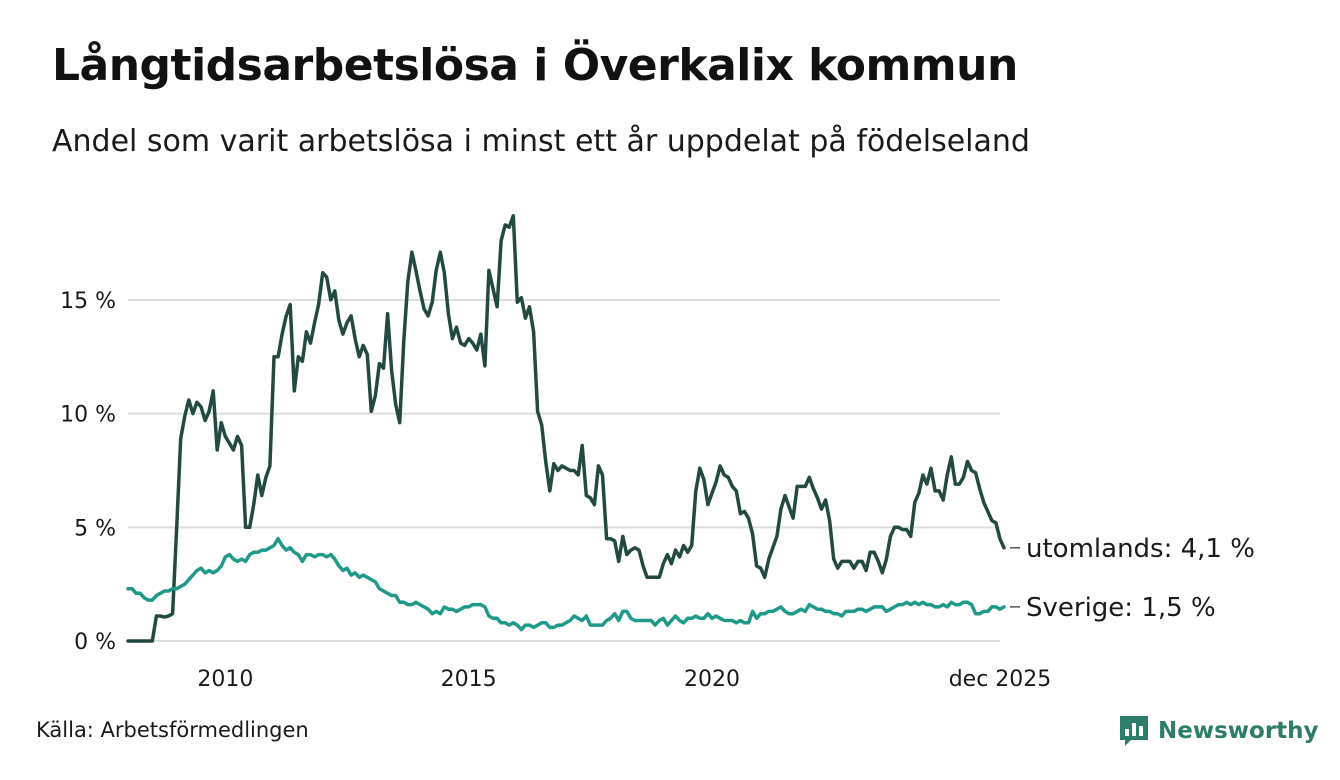  I want to click on series-end-labels: utomlands: 4,1 % Sverige: 1,5 %, so click(1132, 578).